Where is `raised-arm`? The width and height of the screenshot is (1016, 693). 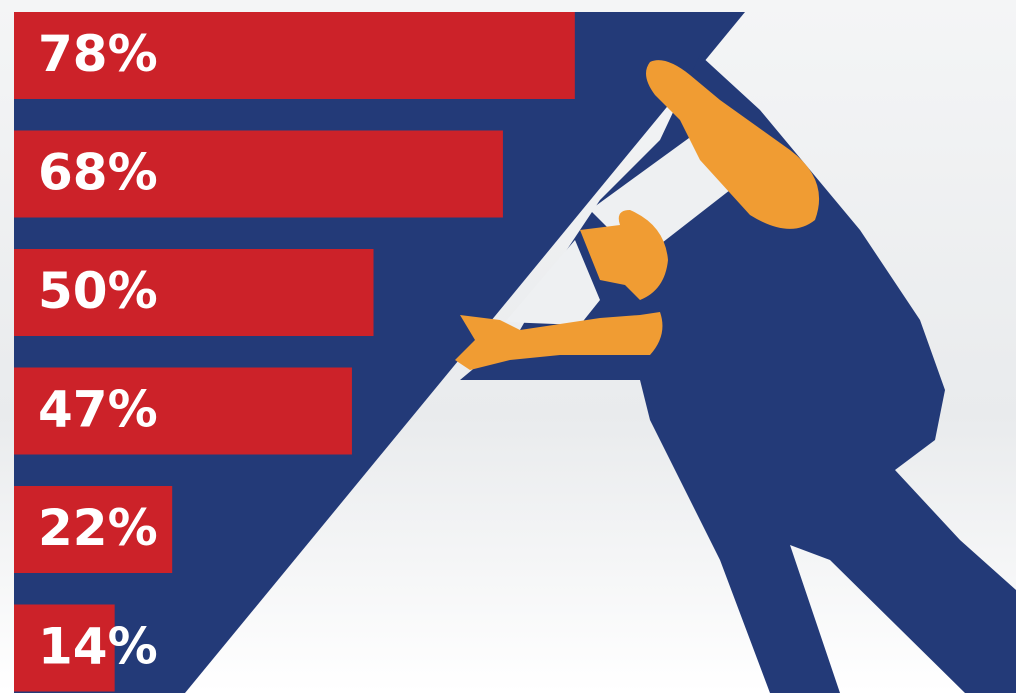
raised-arm is located at coordinates (733, 144).